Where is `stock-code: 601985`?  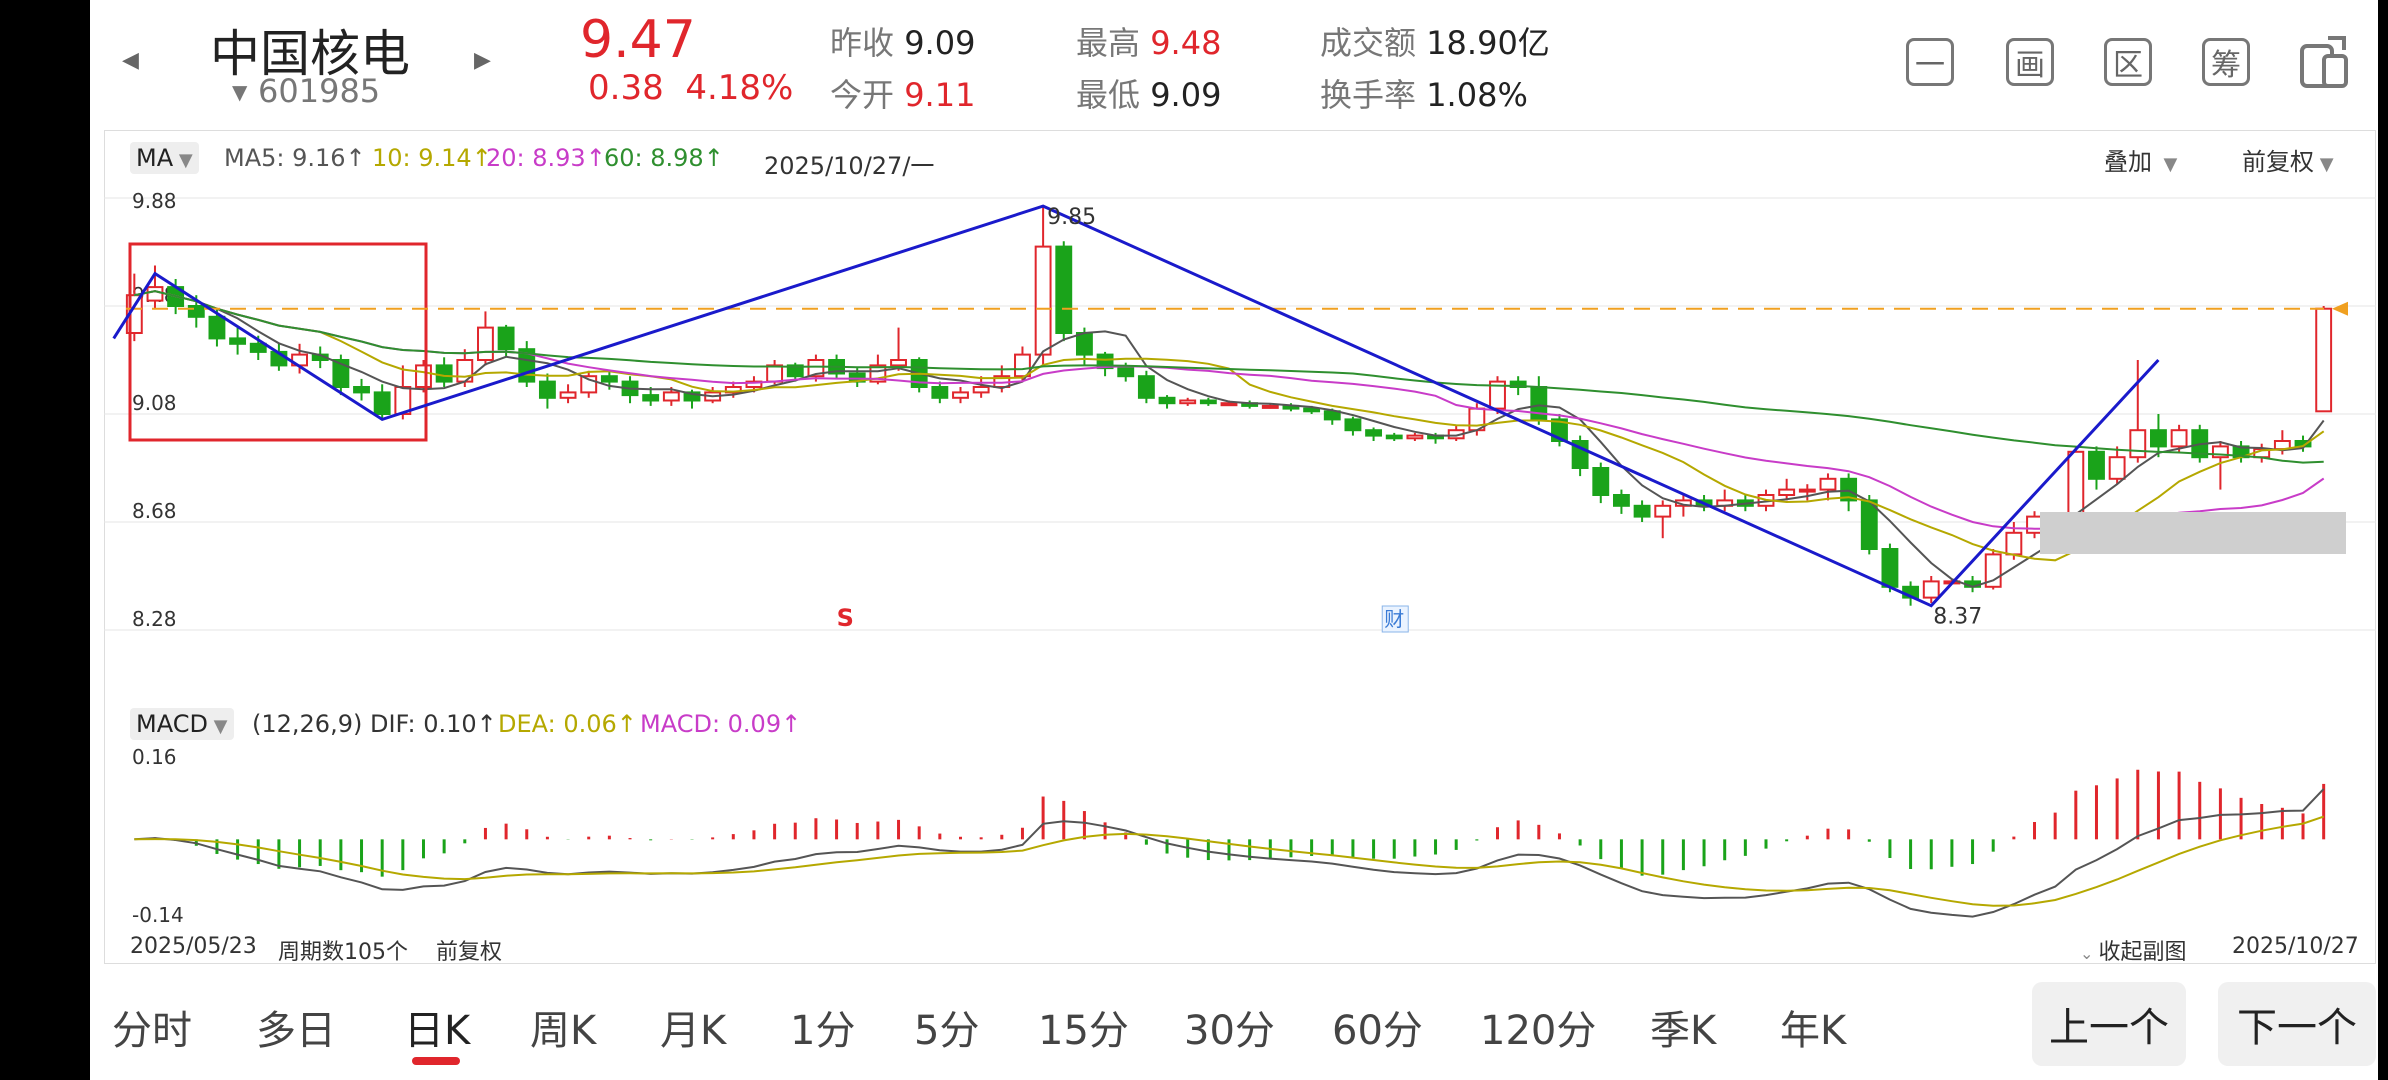
stock-code: 601985 is located at coordinates (319, 91).